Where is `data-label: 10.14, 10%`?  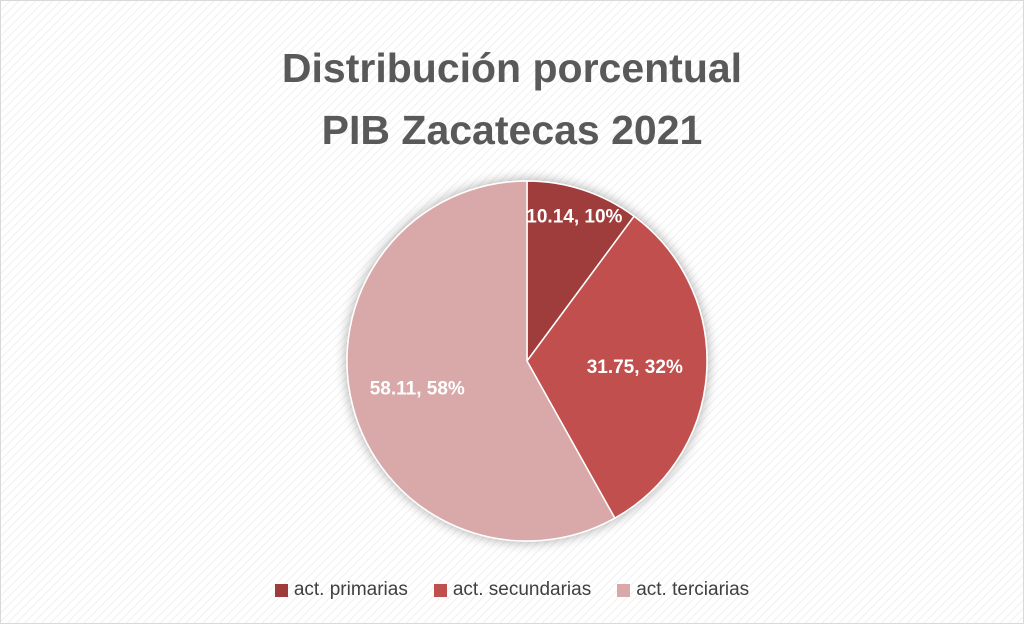
data-label: 10.14, 10% is located at coordinates (574, 216).